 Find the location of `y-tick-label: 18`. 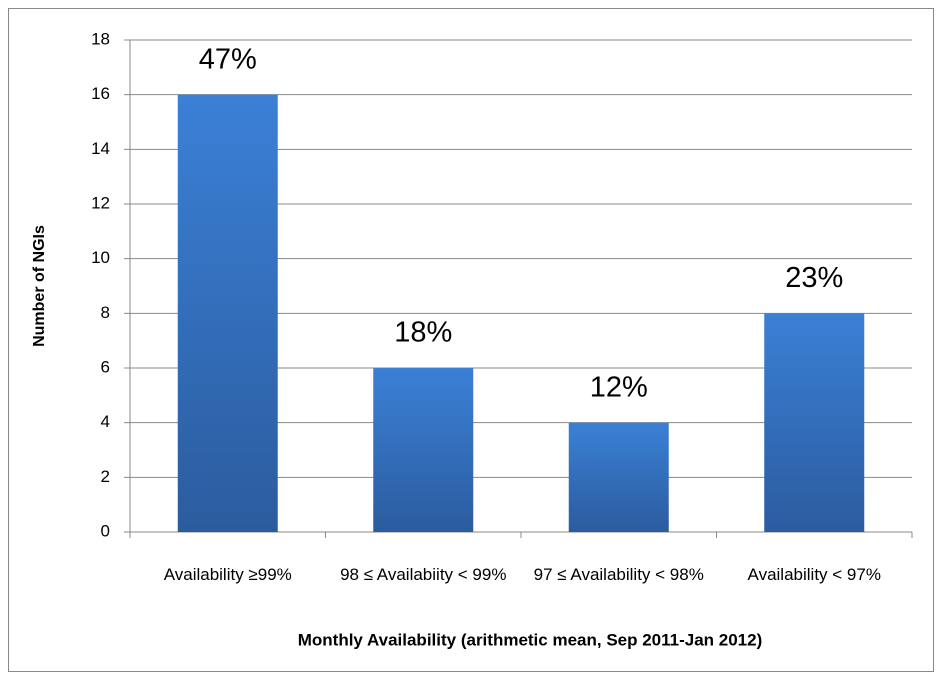

y-tick-label: 18 is located at coordinates (100, 38).